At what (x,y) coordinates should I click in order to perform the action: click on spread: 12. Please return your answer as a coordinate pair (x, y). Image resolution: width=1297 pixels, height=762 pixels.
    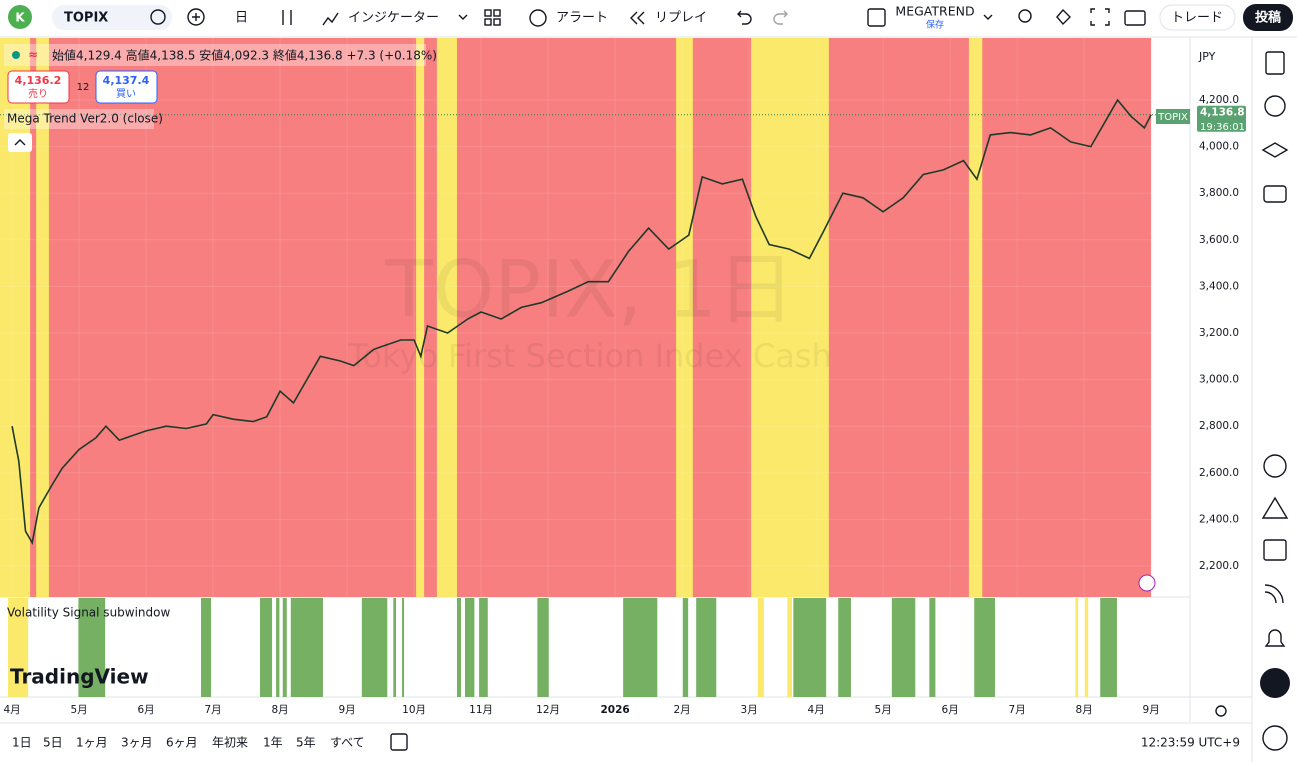
    Looking at the image, I should click on (83, 87).